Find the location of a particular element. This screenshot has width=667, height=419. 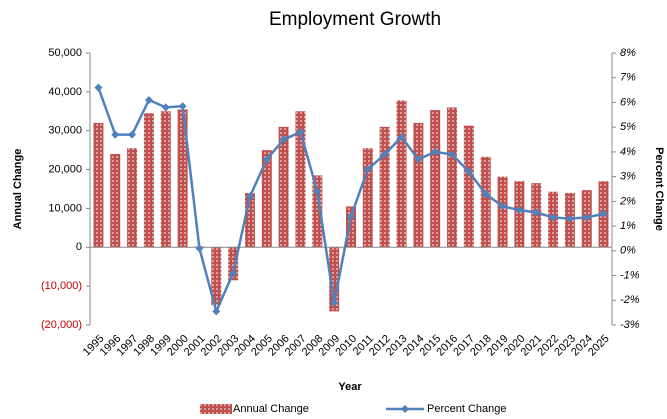

x-axis-label: Year is located at coordinates (350, 387).